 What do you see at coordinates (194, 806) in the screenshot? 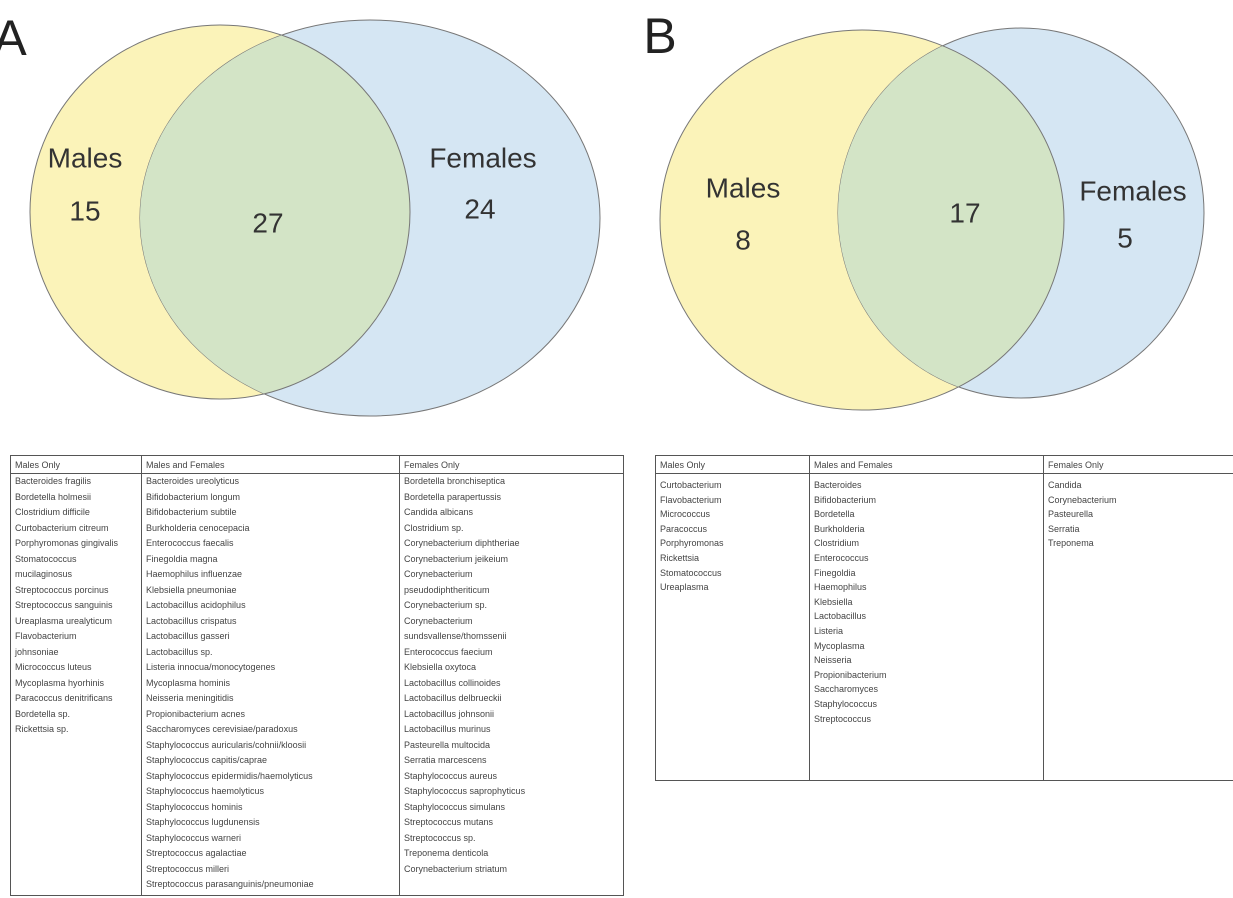
I see `species-name: Staphylococcus hominis` at bounding box center [194, 806].